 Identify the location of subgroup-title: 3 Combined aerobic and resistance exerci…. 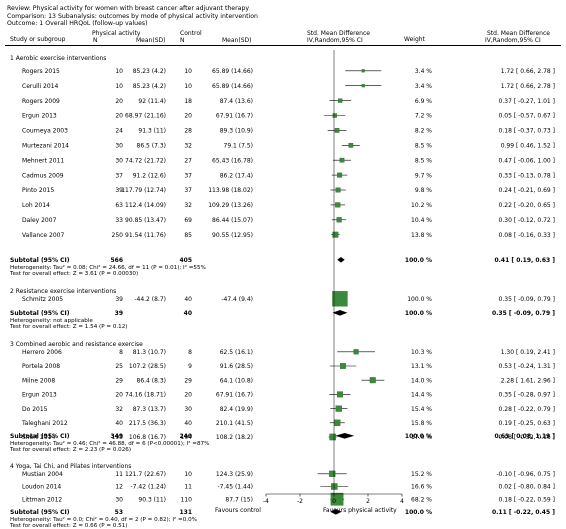
(76, 344).